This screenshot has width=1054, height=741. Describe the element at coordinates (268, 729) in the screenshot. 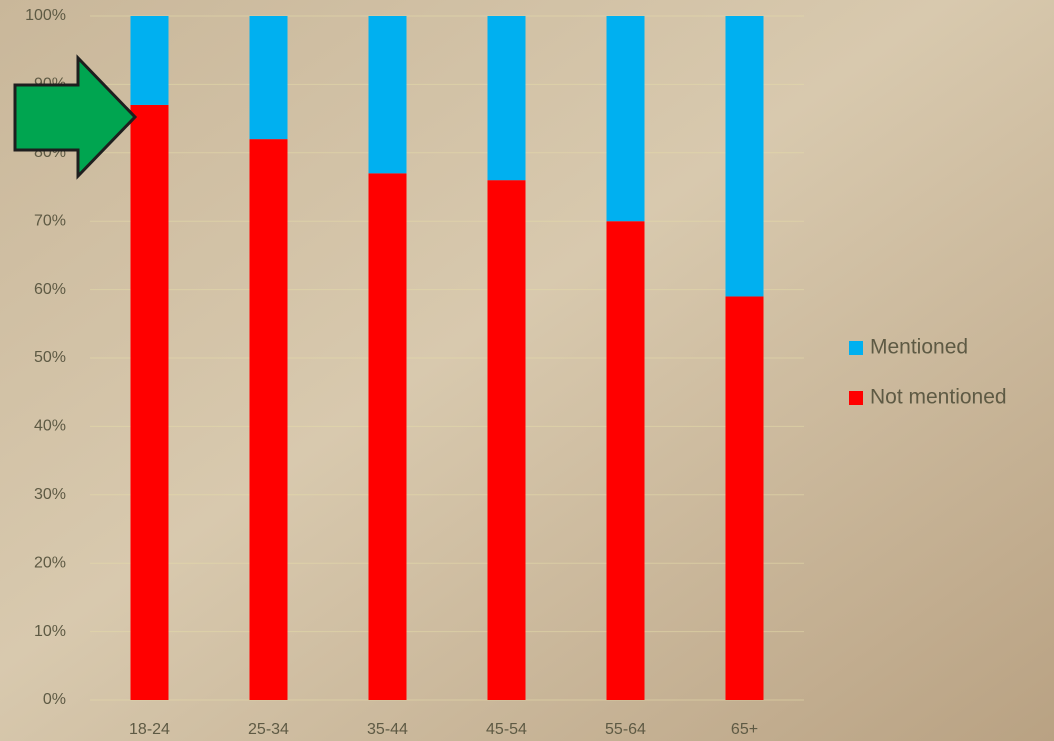

I see `x-tick-label: 25-34` at that location.